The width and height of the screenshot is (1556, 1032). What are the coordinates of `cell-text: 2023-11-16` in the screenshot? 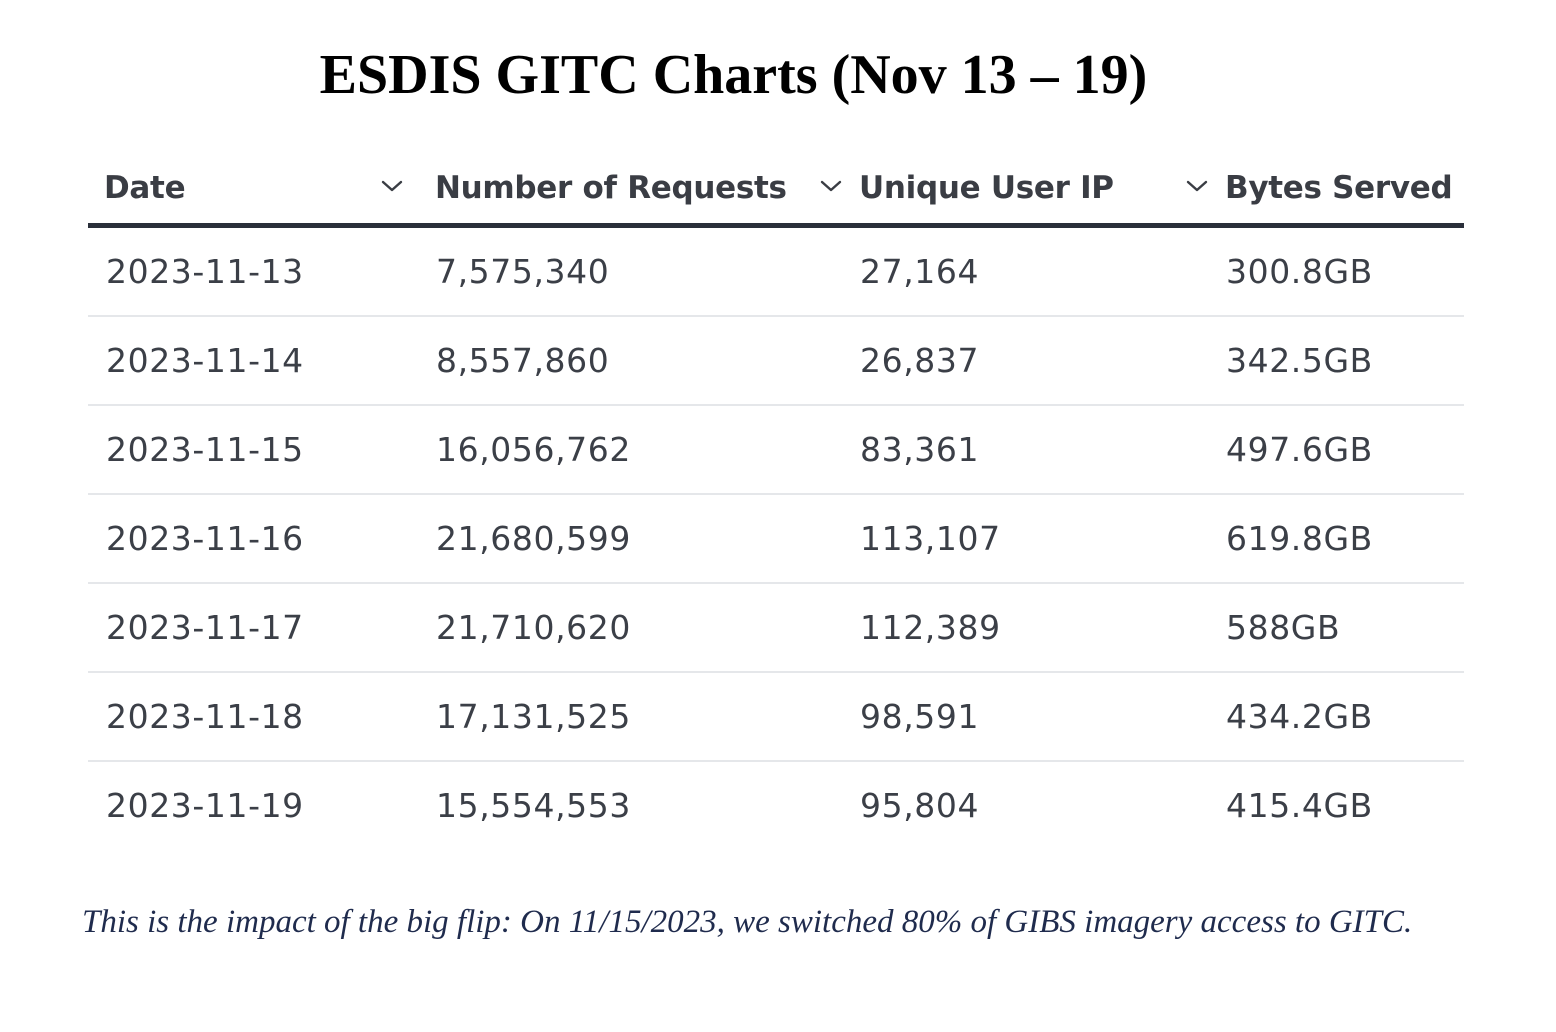 It's located at (205, 538).